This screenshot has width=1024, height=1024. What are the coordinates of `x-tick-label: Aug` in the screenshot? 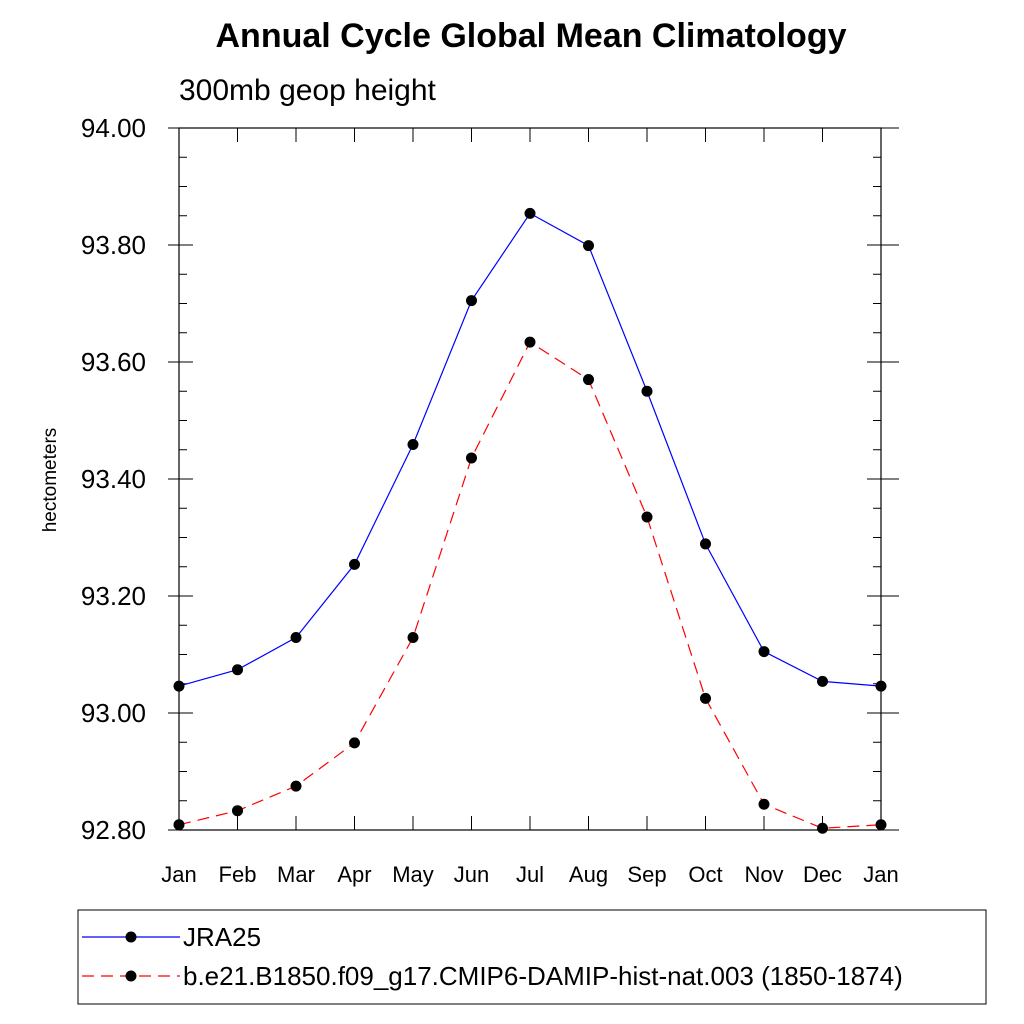 It's located at (588, 874).